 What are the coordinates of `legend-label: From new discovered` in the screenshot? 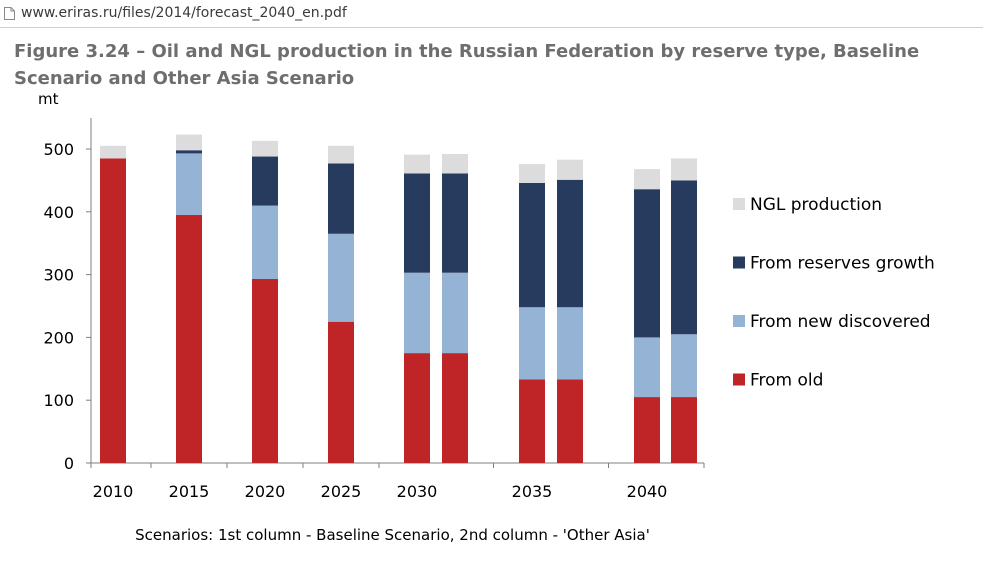 It's located at (840, 322).